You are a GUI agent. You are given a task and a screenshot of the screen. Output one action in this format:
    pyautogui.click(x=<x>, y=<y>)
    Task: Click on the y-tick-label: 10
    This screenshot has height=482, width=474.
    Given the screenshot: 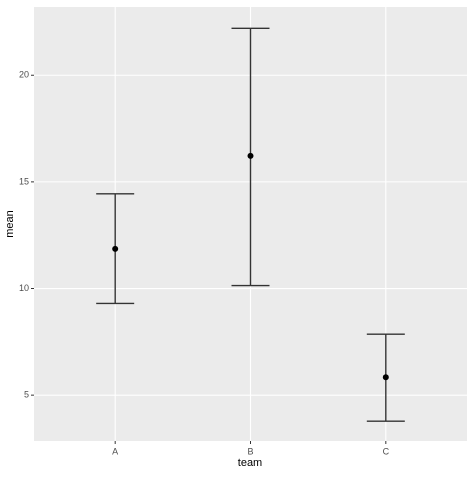 What is the action you would take?
    pyautogui.click(x=24, y=288)
    